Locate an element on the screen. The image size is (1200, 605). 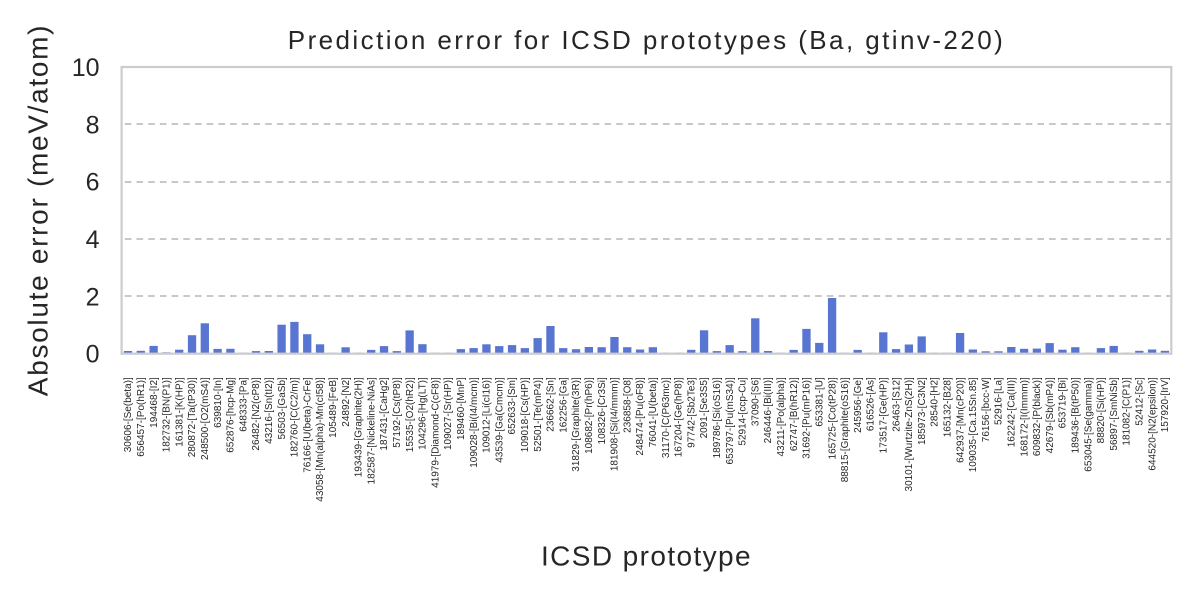
svg-text: 182760-[C(C2/m)] is located at coordinates (295, 417).